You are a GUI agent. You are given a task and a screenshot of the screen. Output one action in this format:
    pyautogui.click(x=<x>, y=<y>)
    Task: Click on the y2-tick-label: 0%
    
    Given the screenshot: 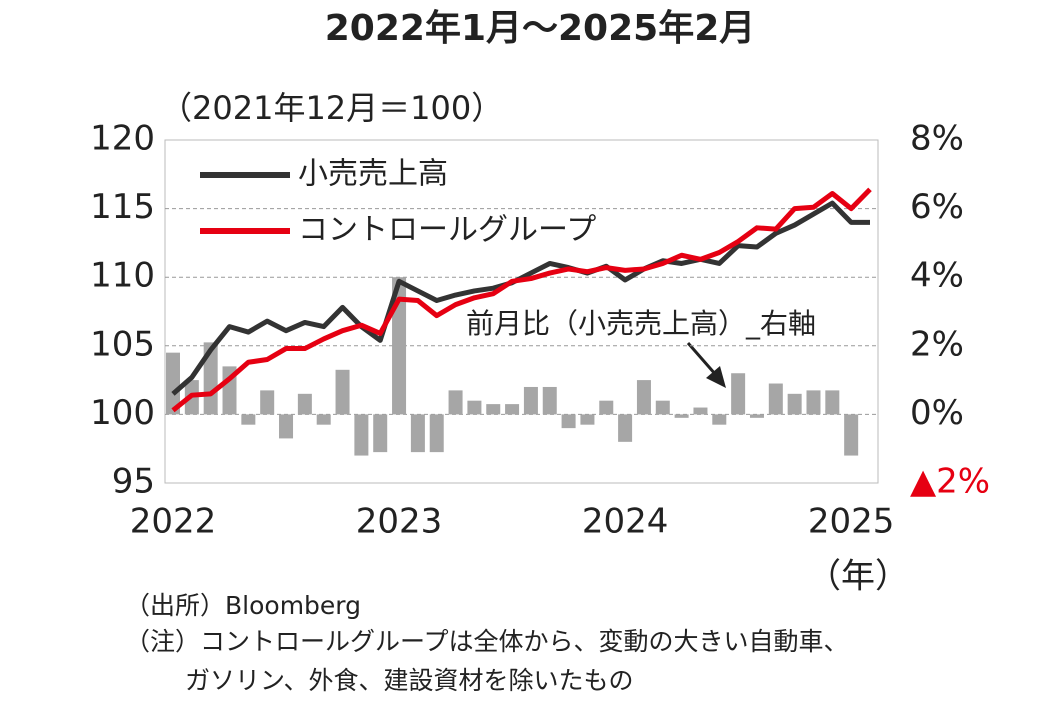 What is the action you would take?
    pyautogui.click(x=937, y=413)
    